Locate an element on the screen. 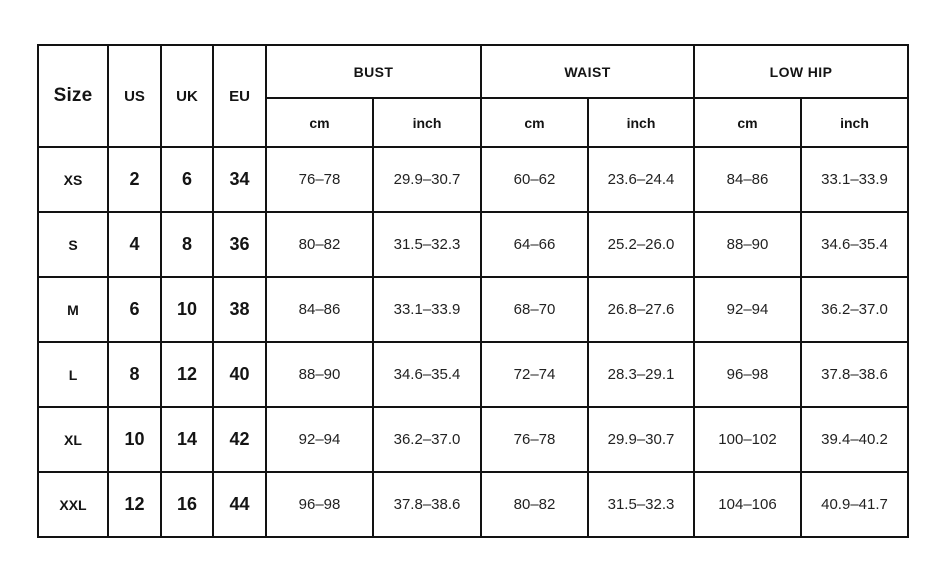  table-cell: 4 is located at coordinates (134, 244).